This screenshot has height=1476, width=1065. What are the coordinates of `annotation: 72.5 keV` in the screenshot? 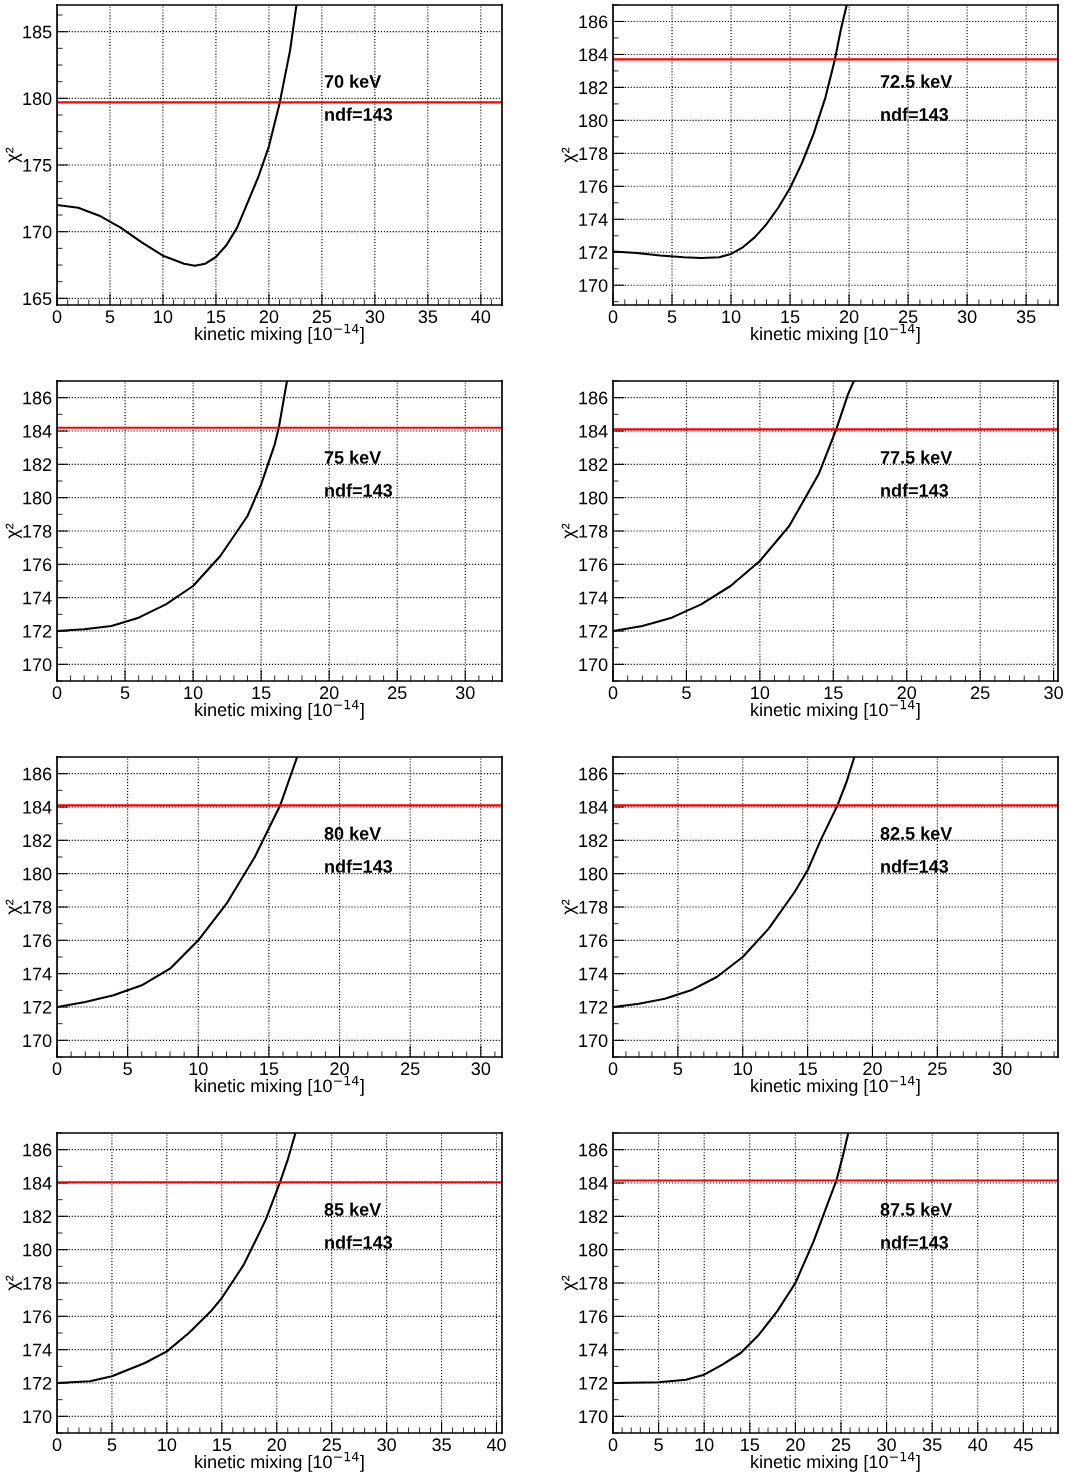 It's located at (916, 81).